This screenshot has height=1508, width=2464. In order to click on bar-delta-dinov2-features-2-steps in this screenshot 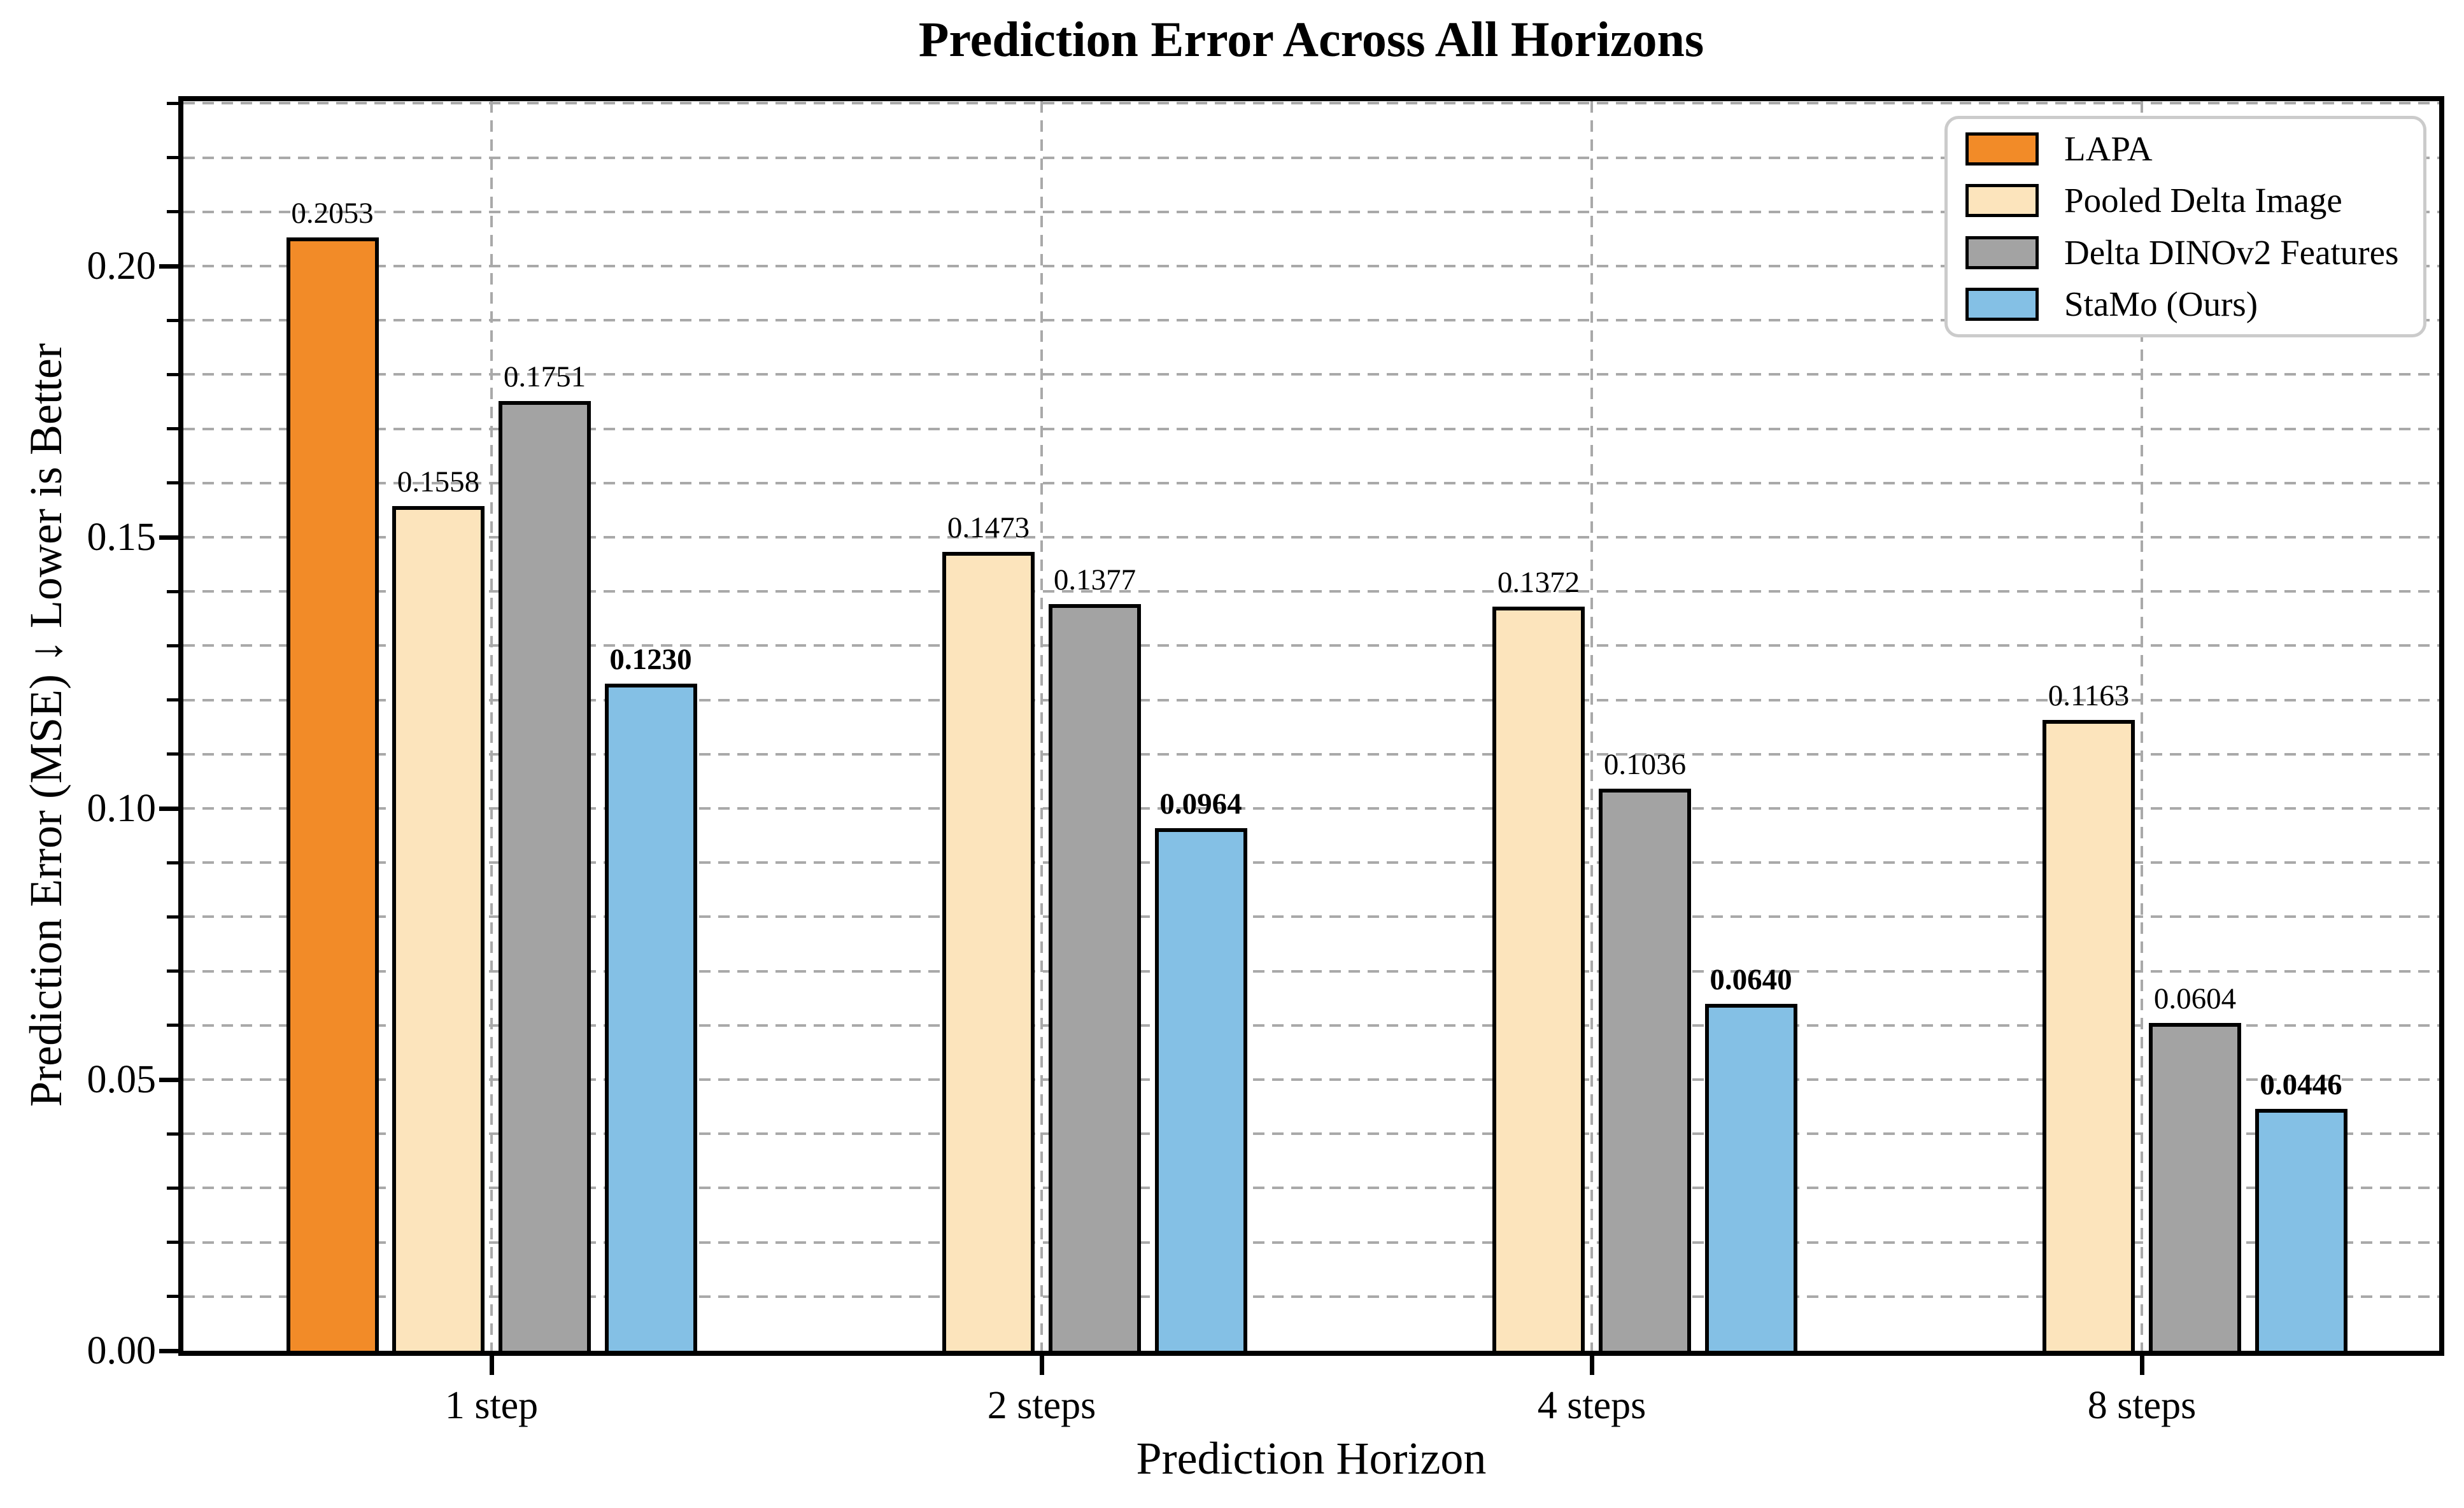, I will do `click(1095, 977)`.